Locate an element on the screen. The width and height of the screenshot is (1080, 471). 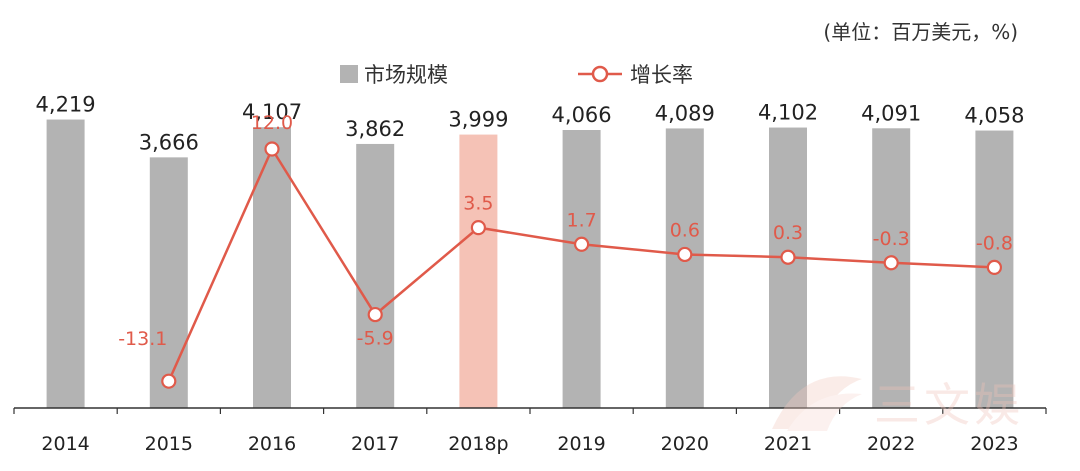
bar-2014 is located at coordinates (65, 263).